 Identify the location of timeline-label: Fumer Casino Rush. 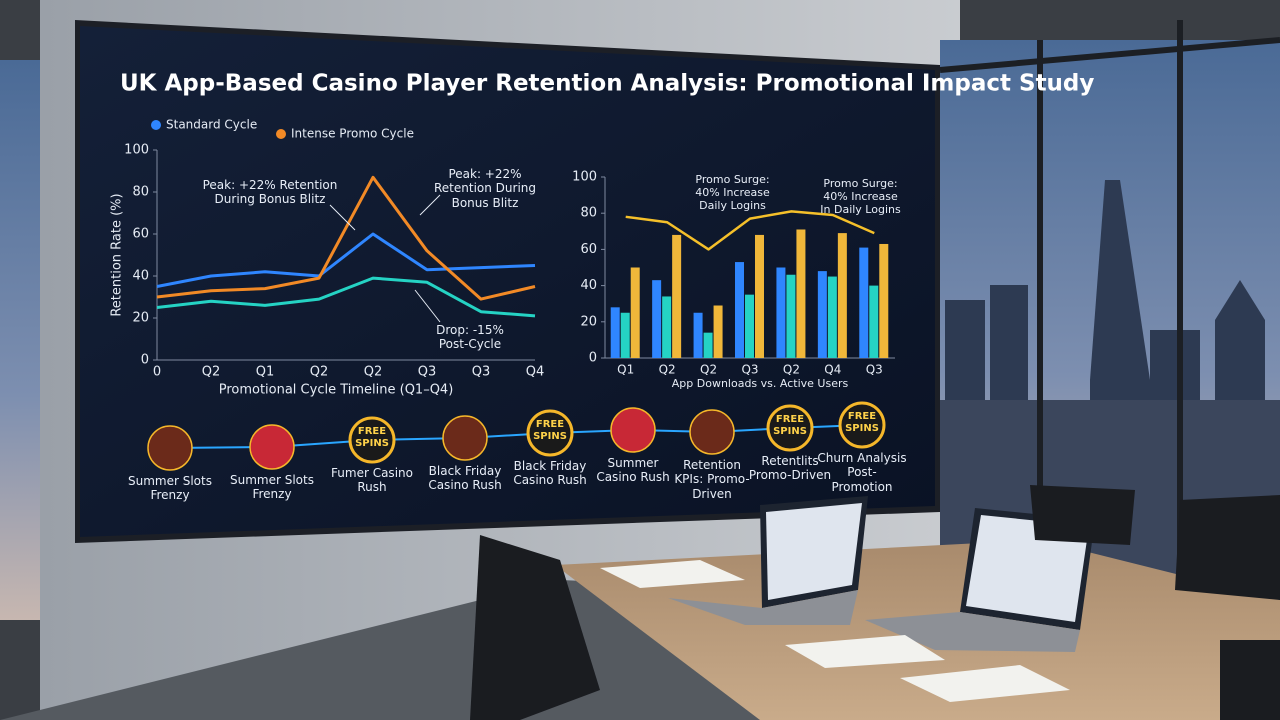
(372, 480).